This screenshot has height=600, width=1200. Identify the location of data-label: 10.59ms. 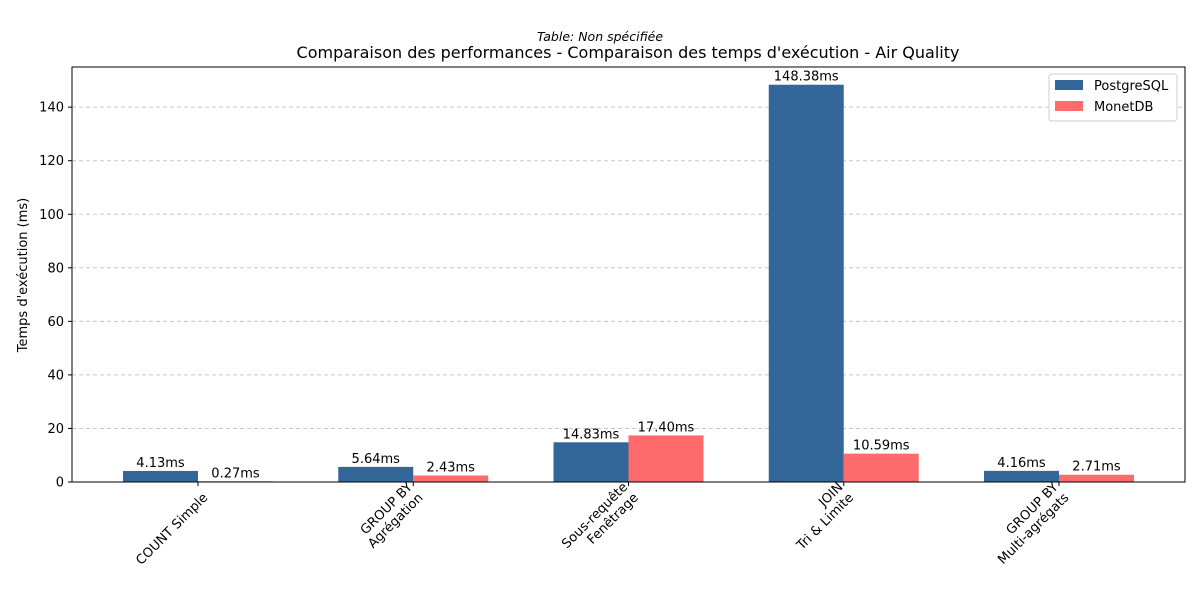
(881, 446).